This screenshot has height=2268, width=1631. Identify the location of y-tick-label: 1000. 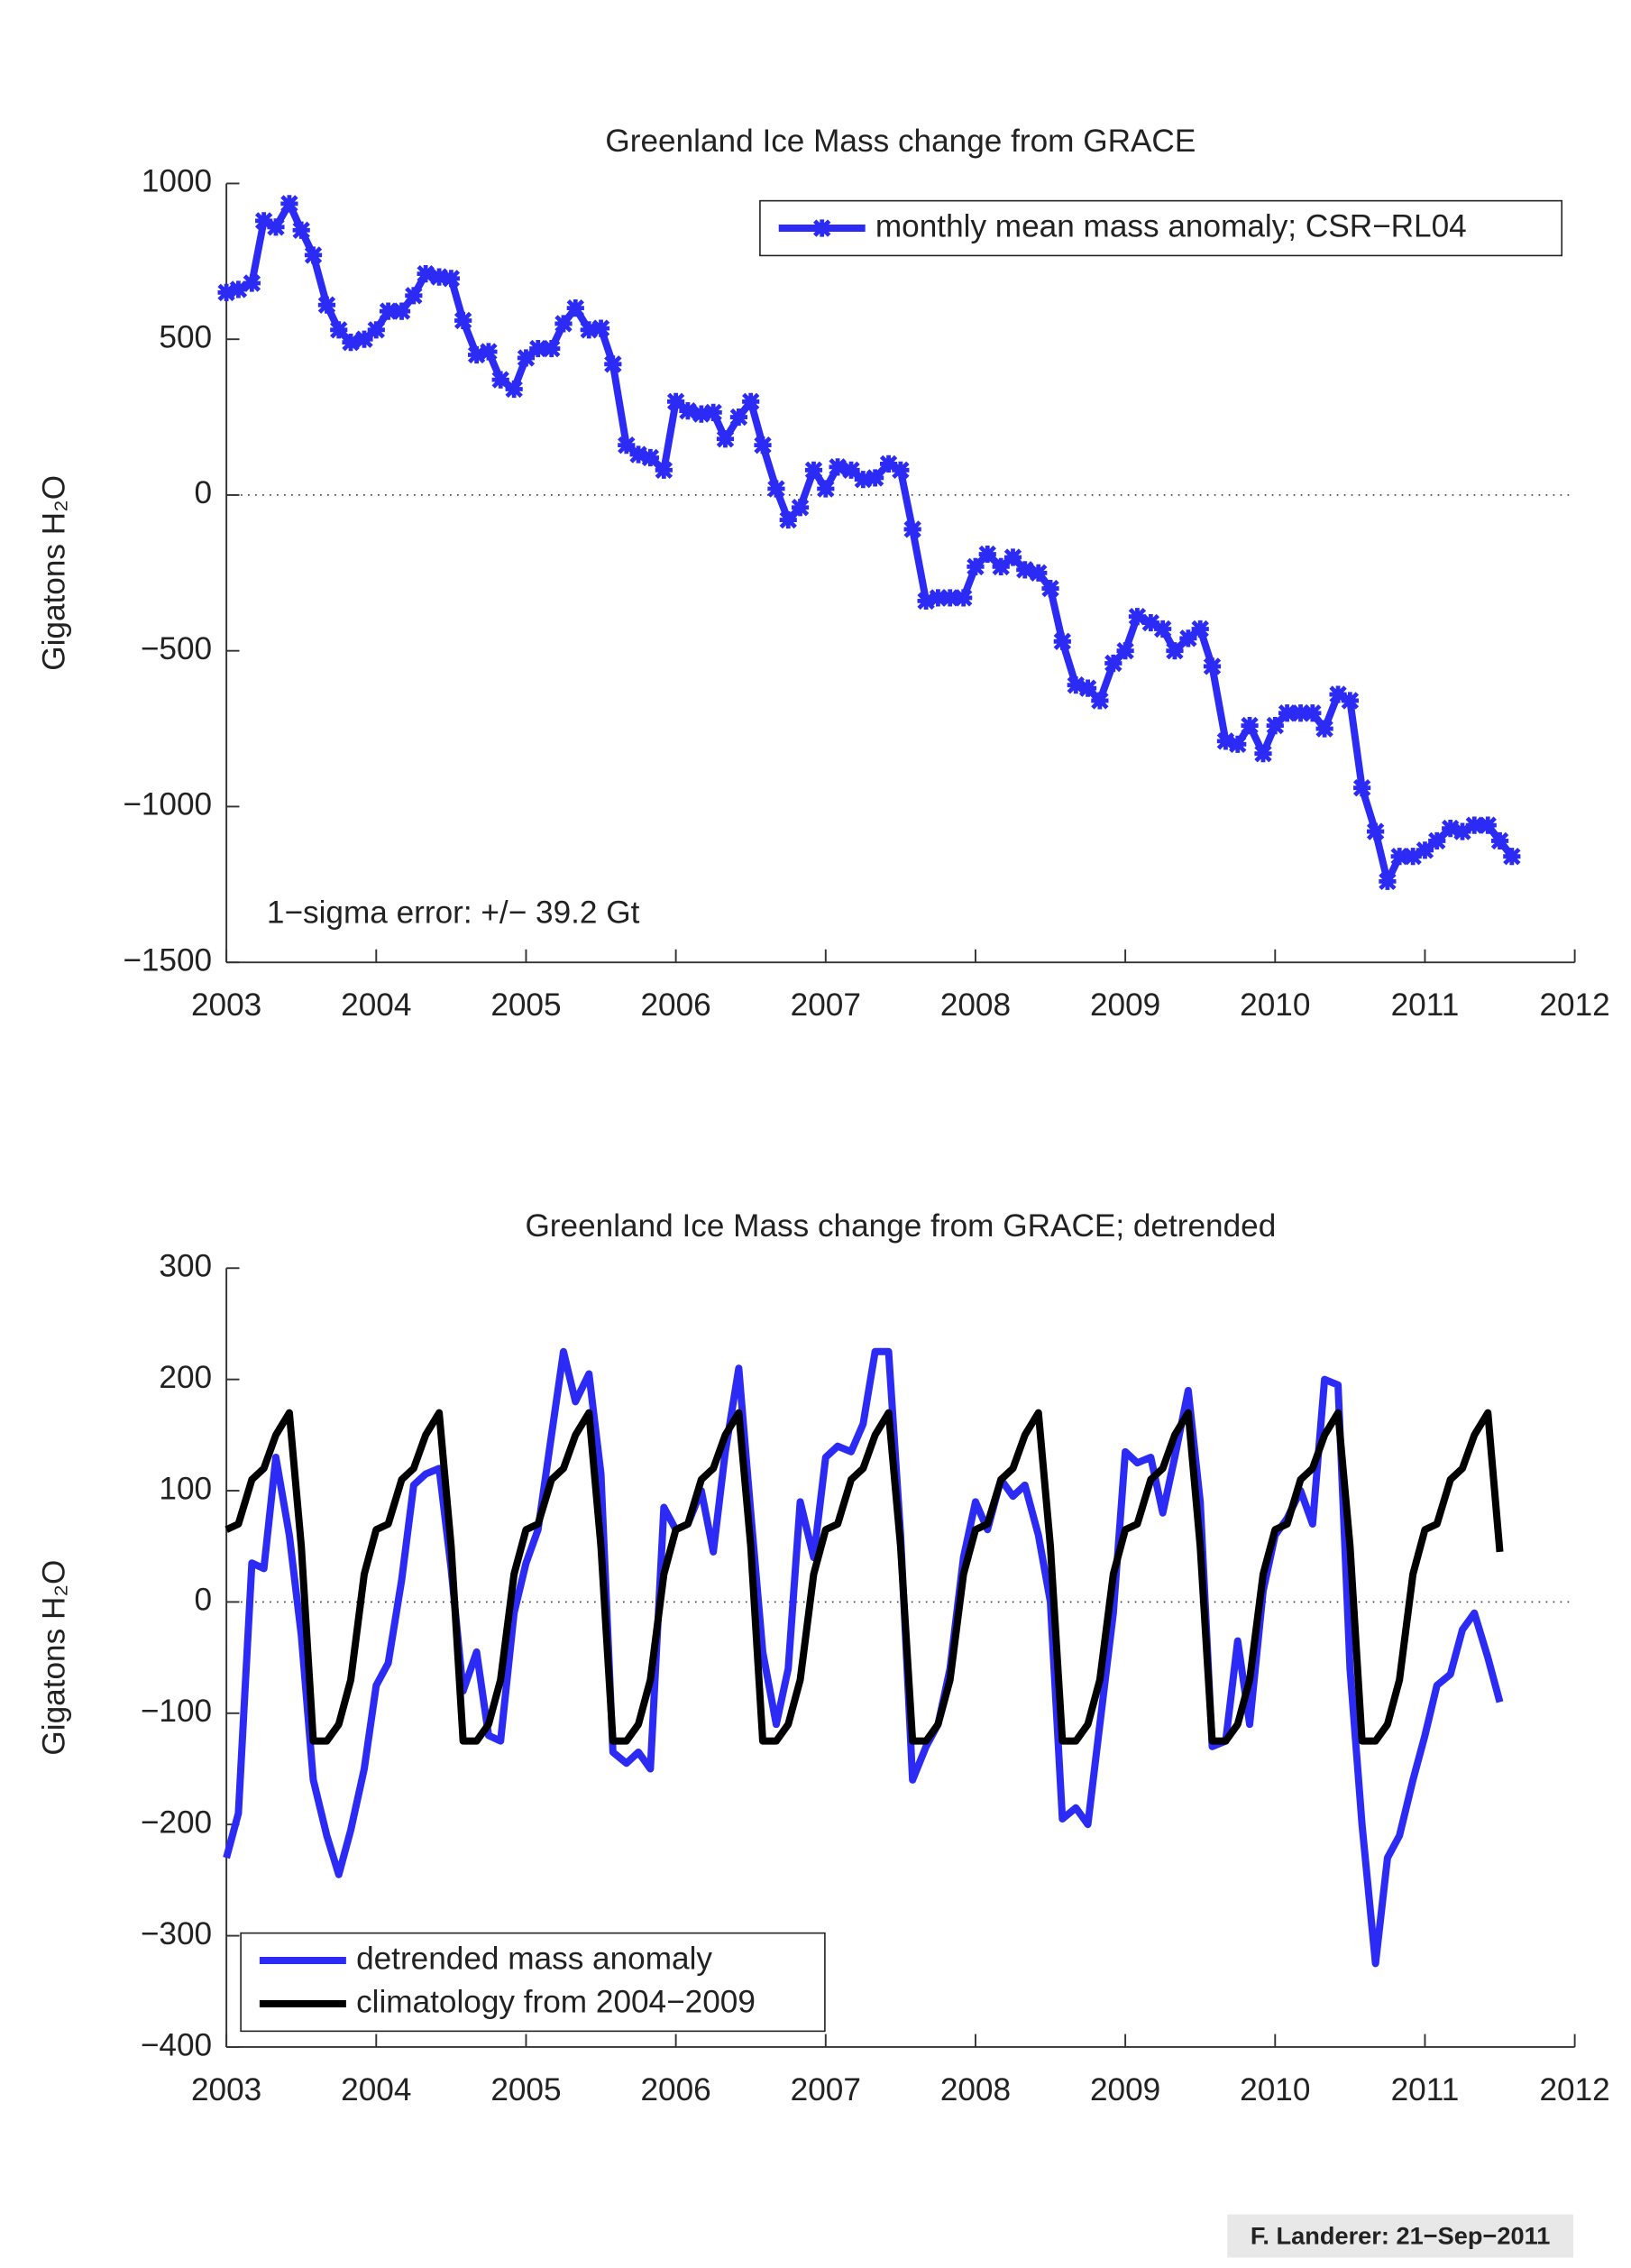
(177, 182).